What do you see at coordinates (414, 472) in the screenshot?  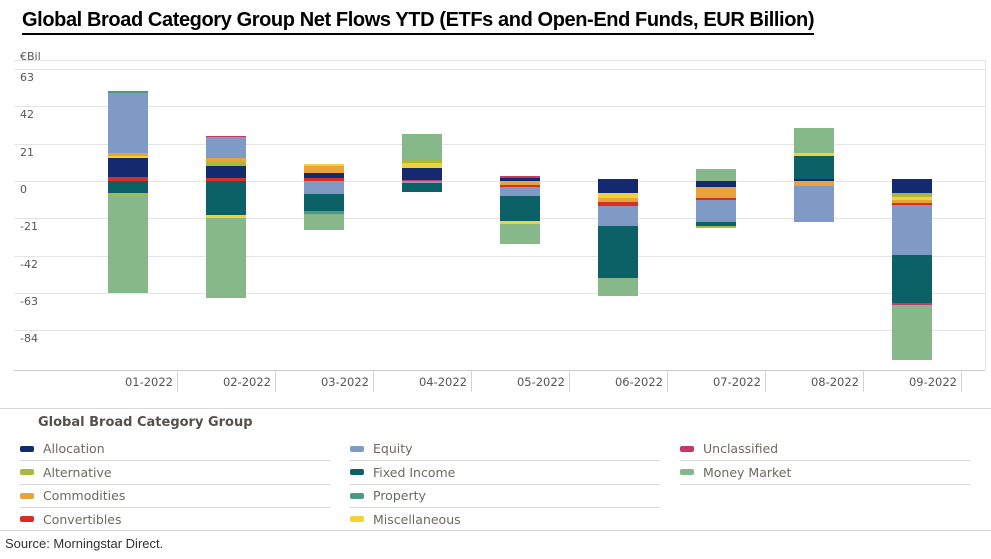 I see `legend-label: Fixed Income` at bounding box center [414, 472].